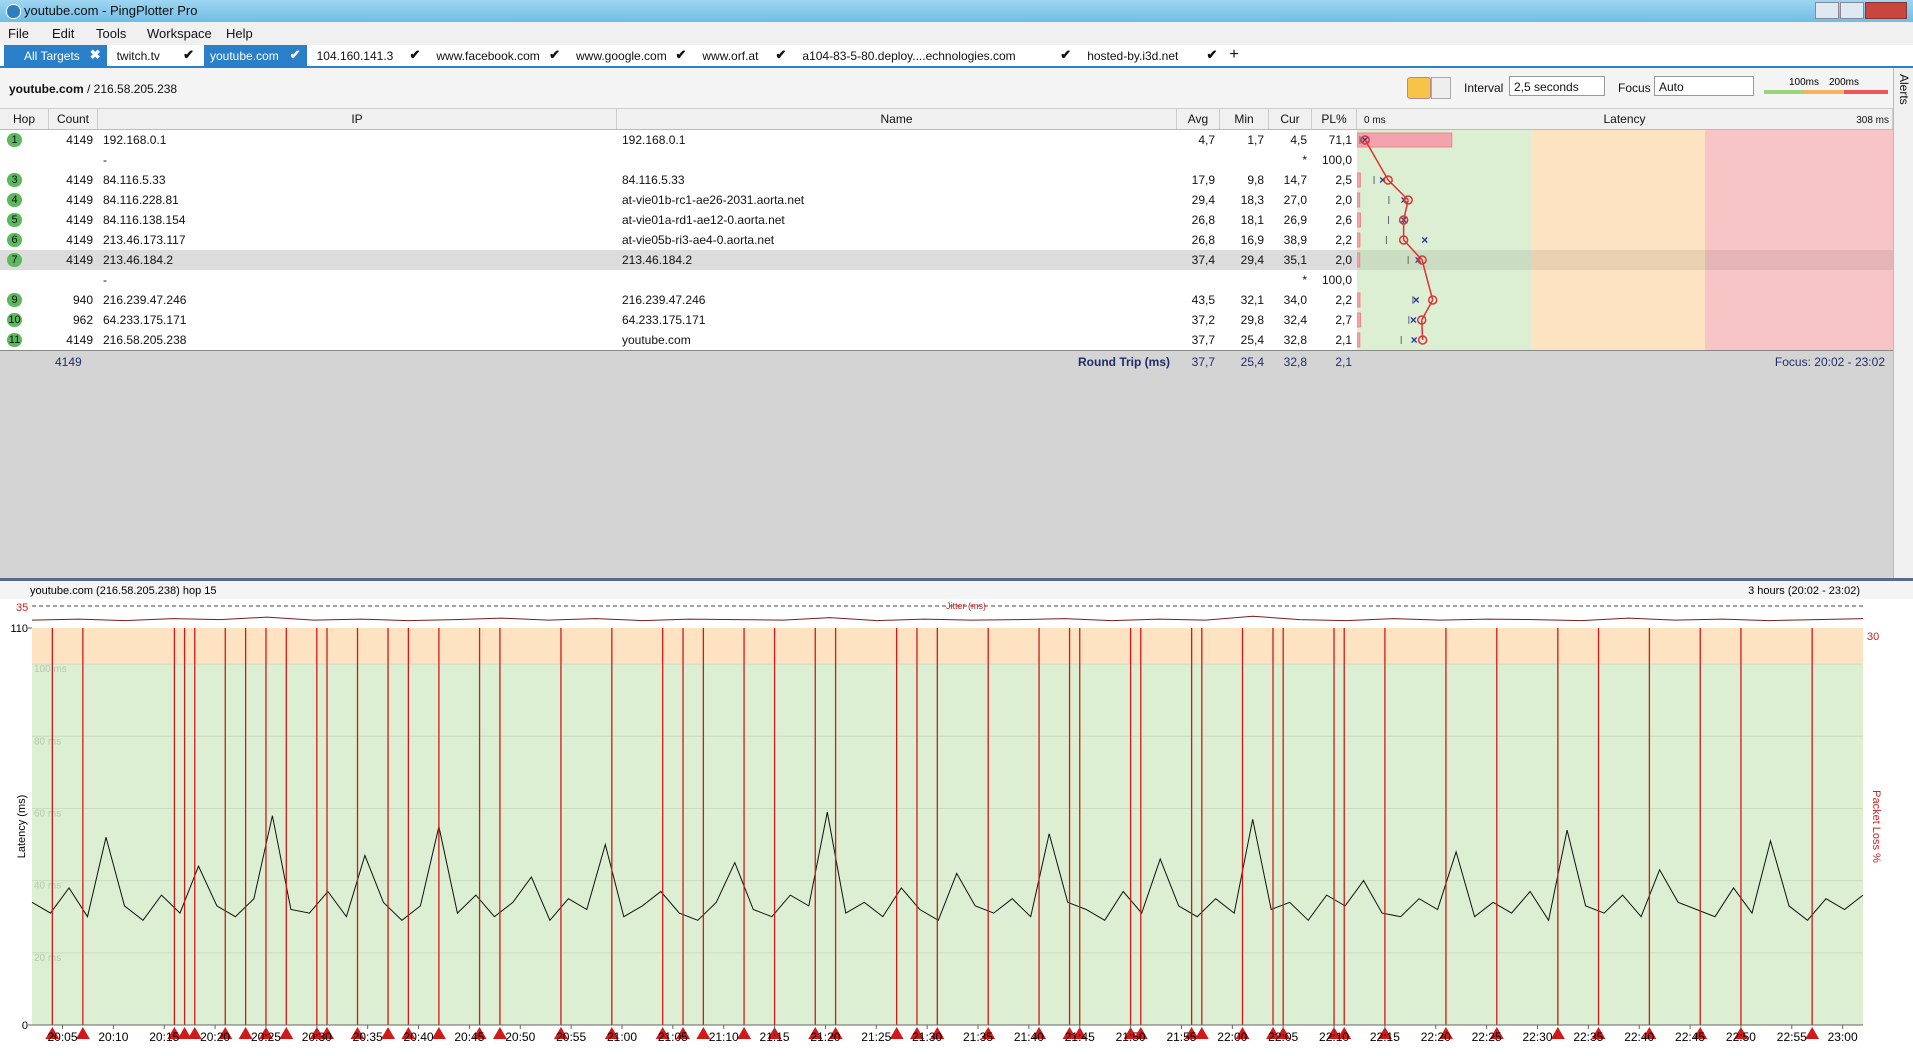  Describe the element at coordinates (1557, 86) in the screenshot. I see `interval-select: 2,5 seconds` at that location.